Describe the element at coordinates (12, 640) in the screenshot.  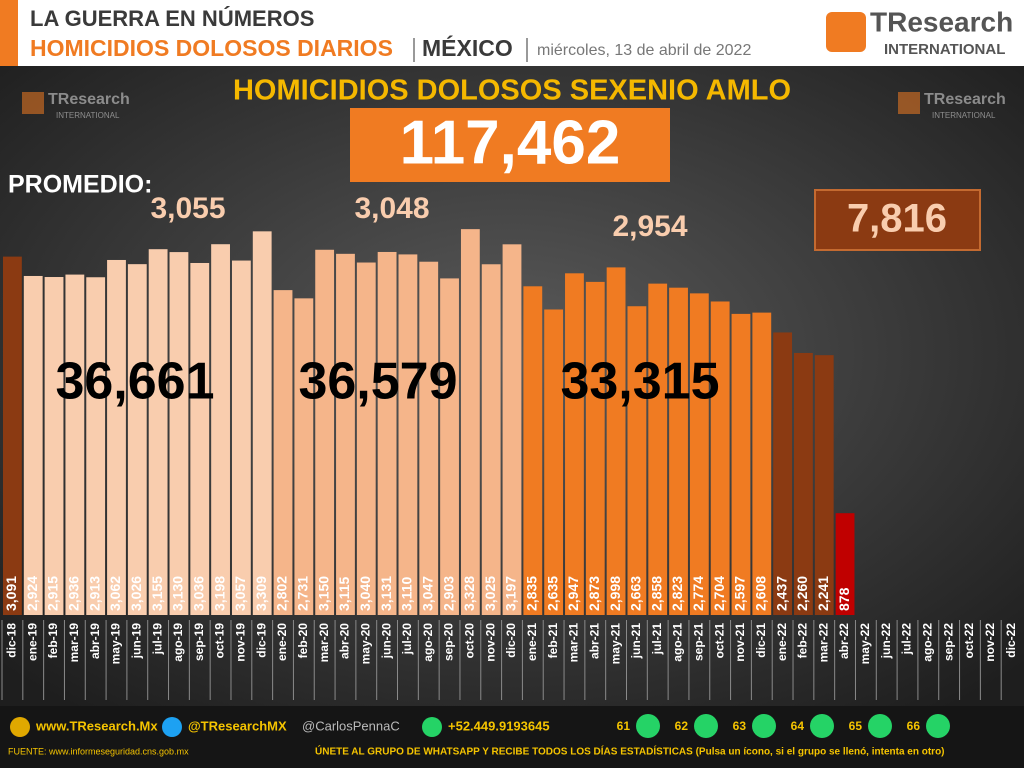
I see `x-tick-label: dic-18` at that location.